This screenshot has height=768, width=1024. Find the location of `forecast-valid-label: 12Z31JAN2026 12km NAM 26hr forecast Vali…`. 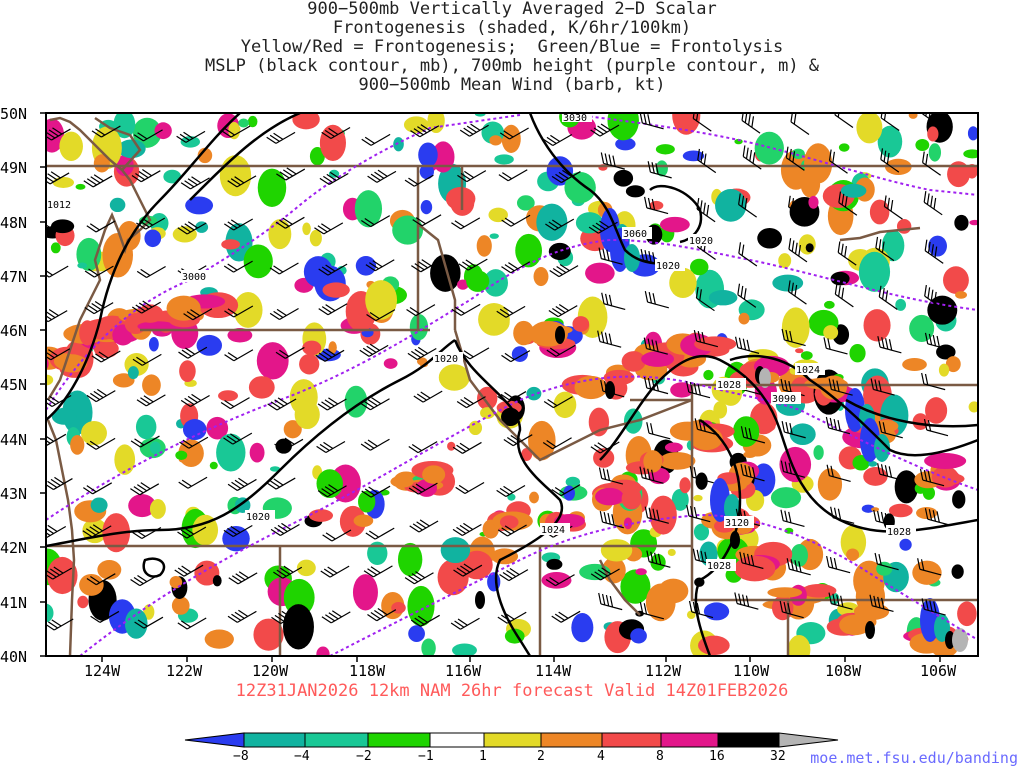

forecast-valid-label: 12Z31JAN2026 12km NAM 26hr forecast Vali… is located at coordinates (512, 691).